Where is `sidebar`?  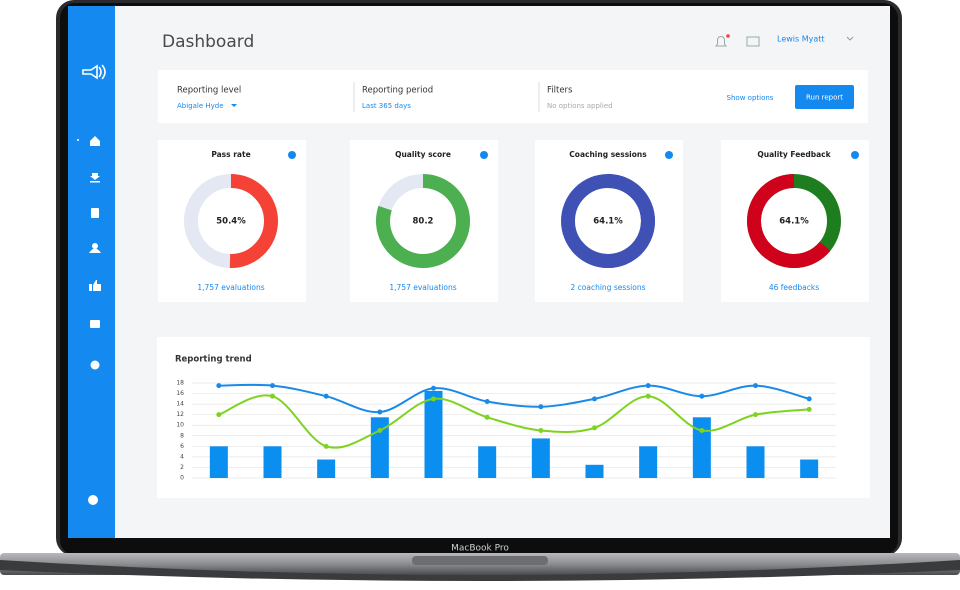 sidebar is located at coordinates (91, 272).